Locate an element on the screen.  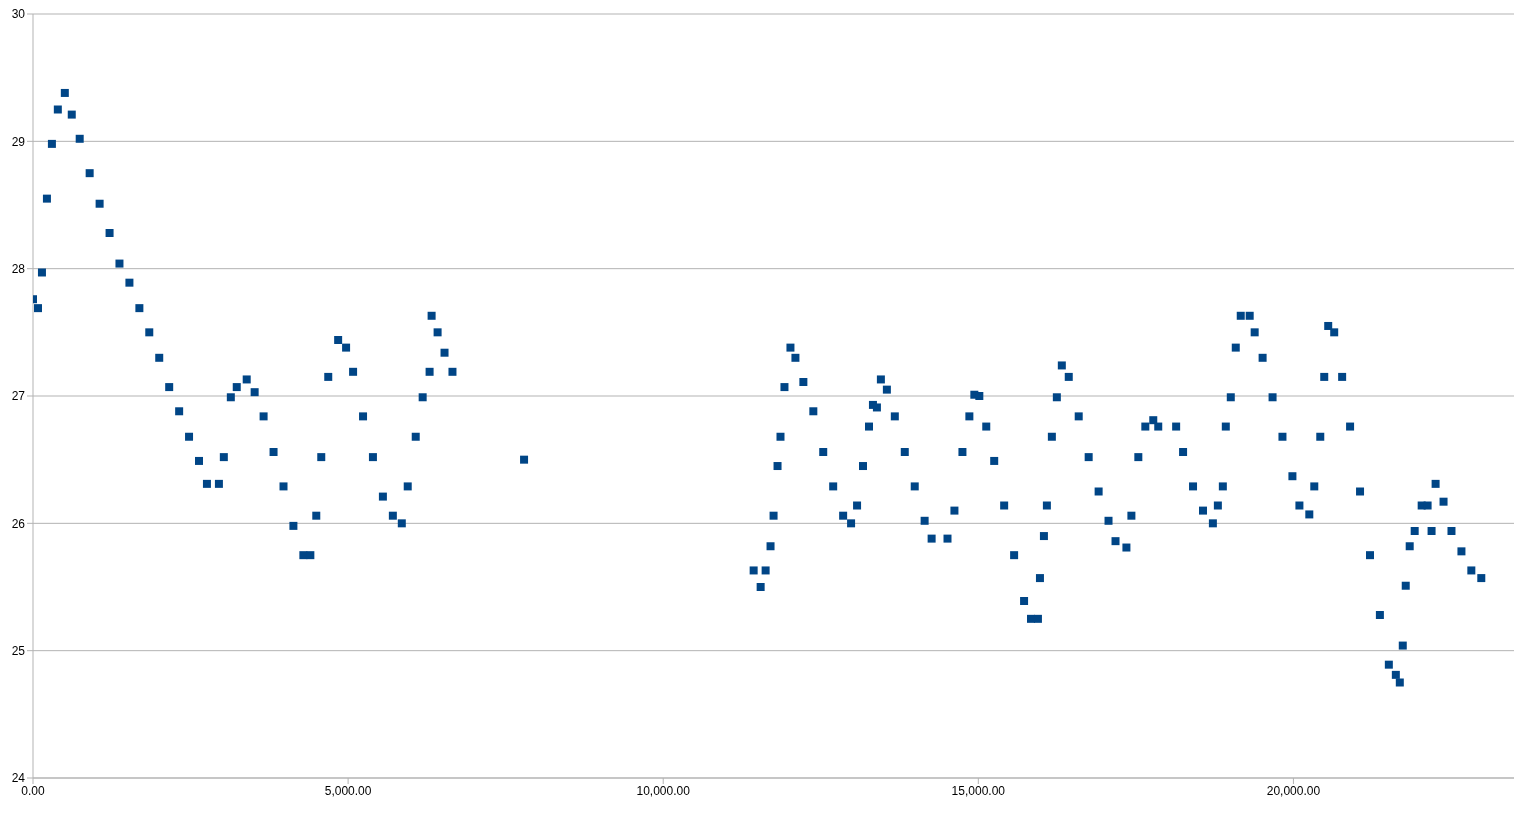
y-tick-label: 26 is located at coordinates (18, 523).